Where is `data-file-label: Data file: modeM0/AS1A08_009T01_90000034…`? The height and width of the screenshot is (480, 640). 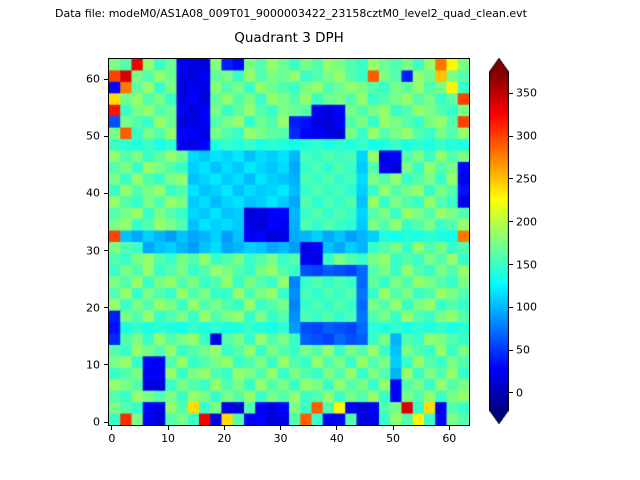 data-file-label: Data file: modeM0/AS1A08_009T01_90000034… is located at coordinates (291, 13).